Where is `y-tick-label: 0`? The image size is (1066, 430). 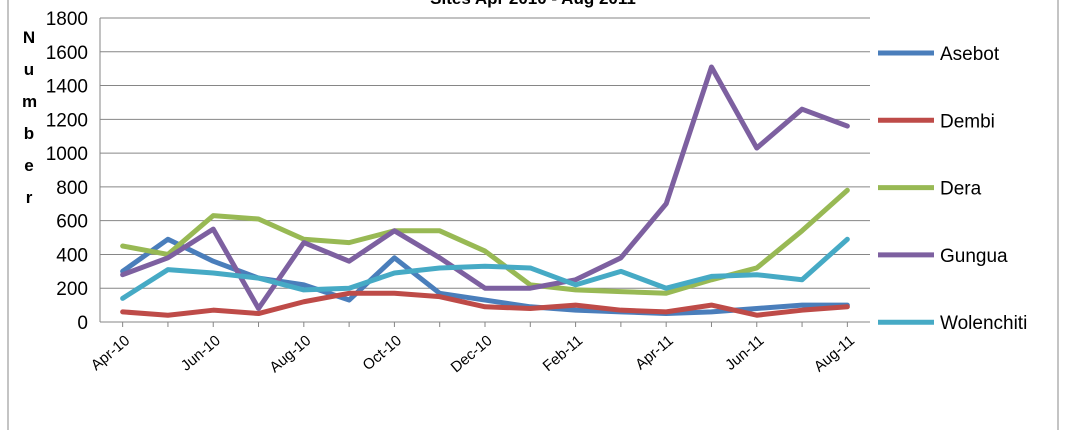 y-tick-label: 0 is located at coordinates (82, 323).